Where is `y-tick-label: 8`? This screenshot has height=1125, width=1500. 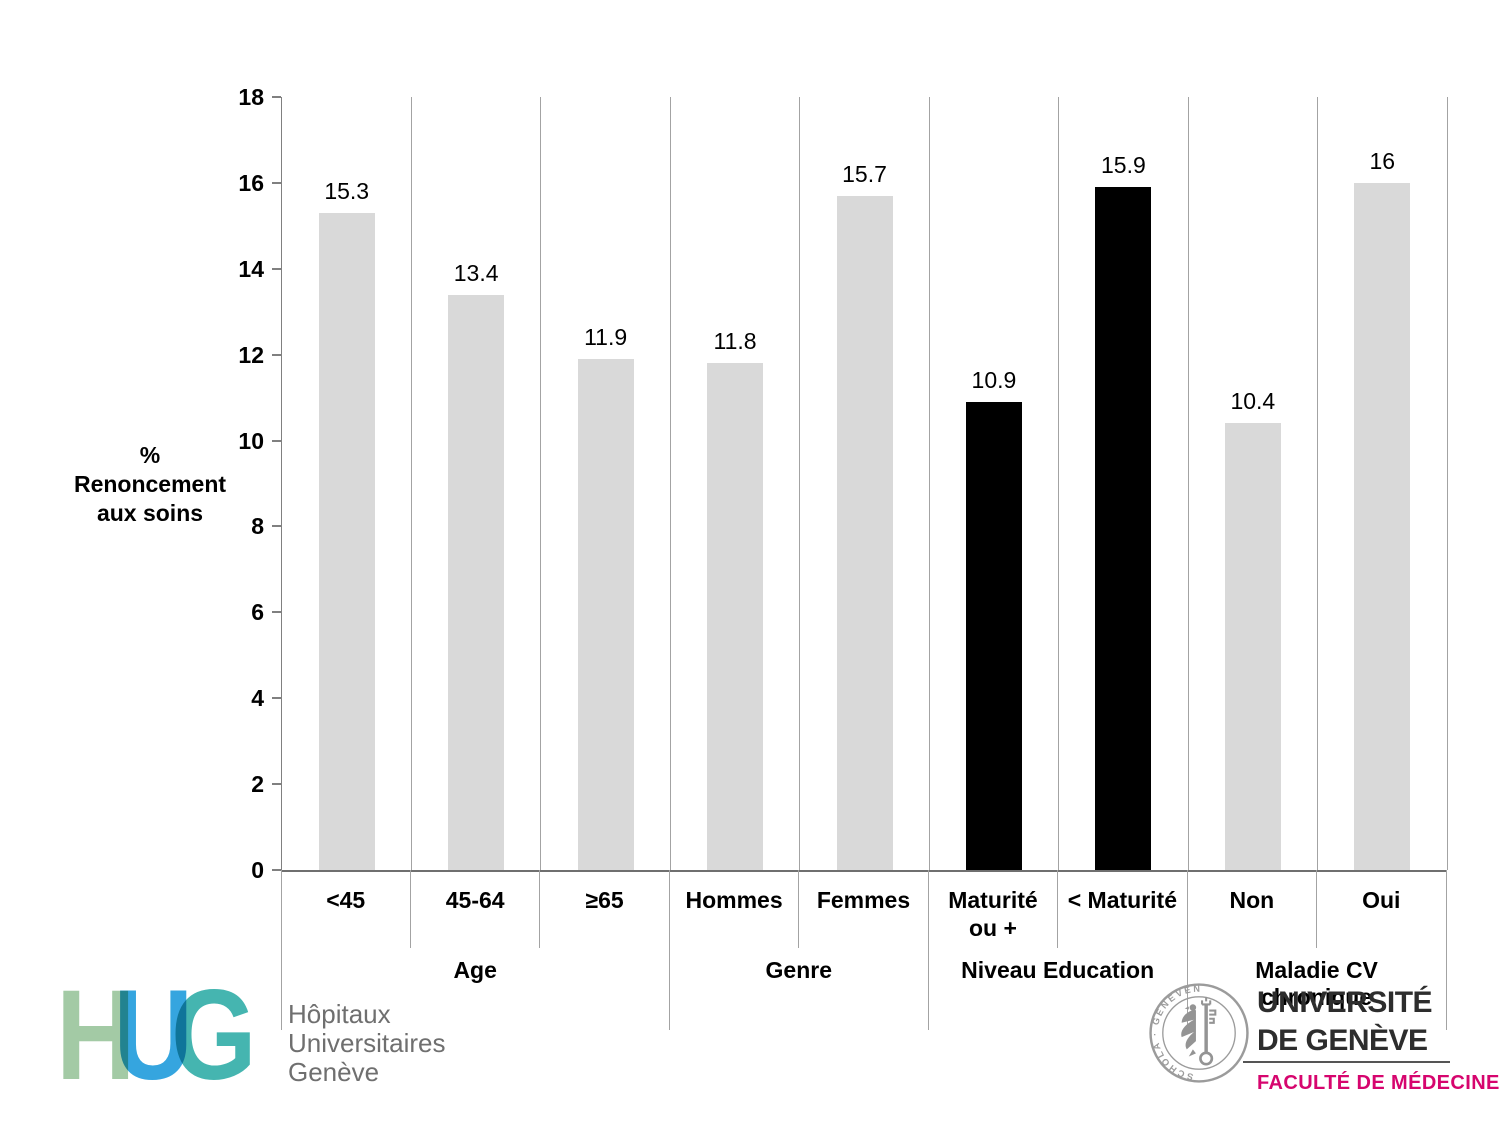
y-tick-label: 8 is located at coordinates (257, 526).